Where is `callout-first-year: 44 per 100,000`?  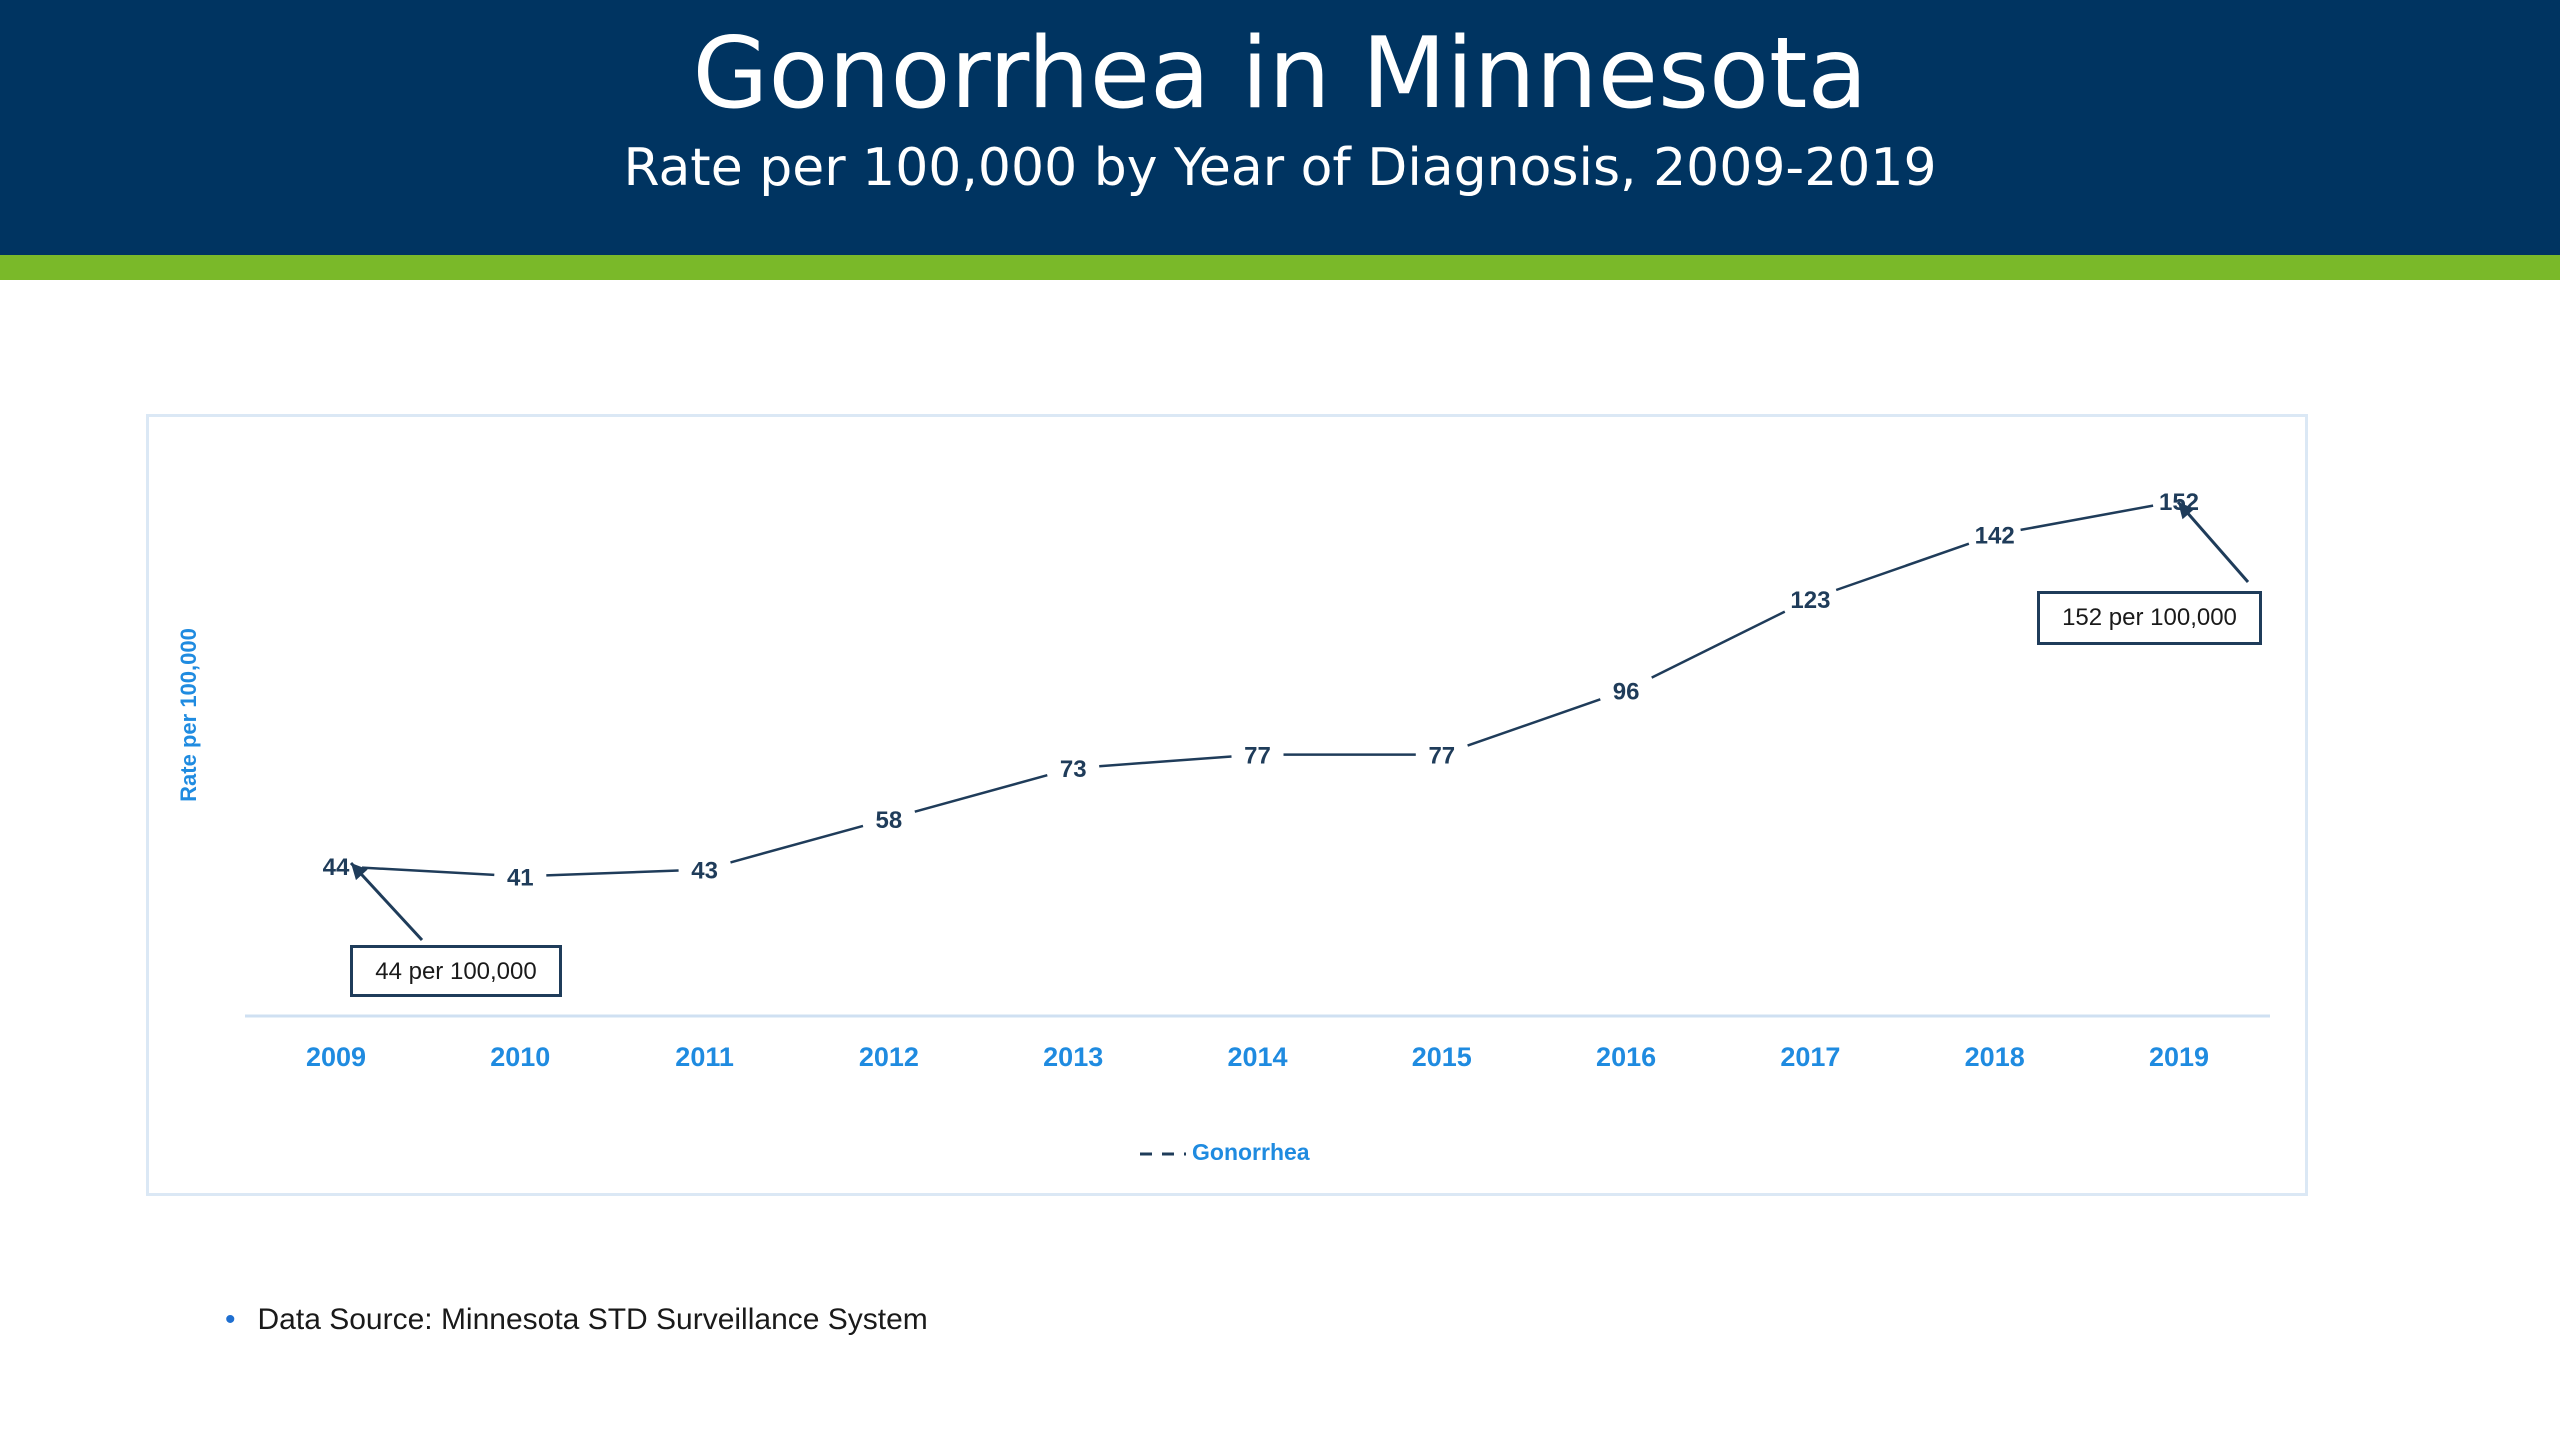 callout-first-year: 44 per 100,000 is located at coordinates (456, 971).